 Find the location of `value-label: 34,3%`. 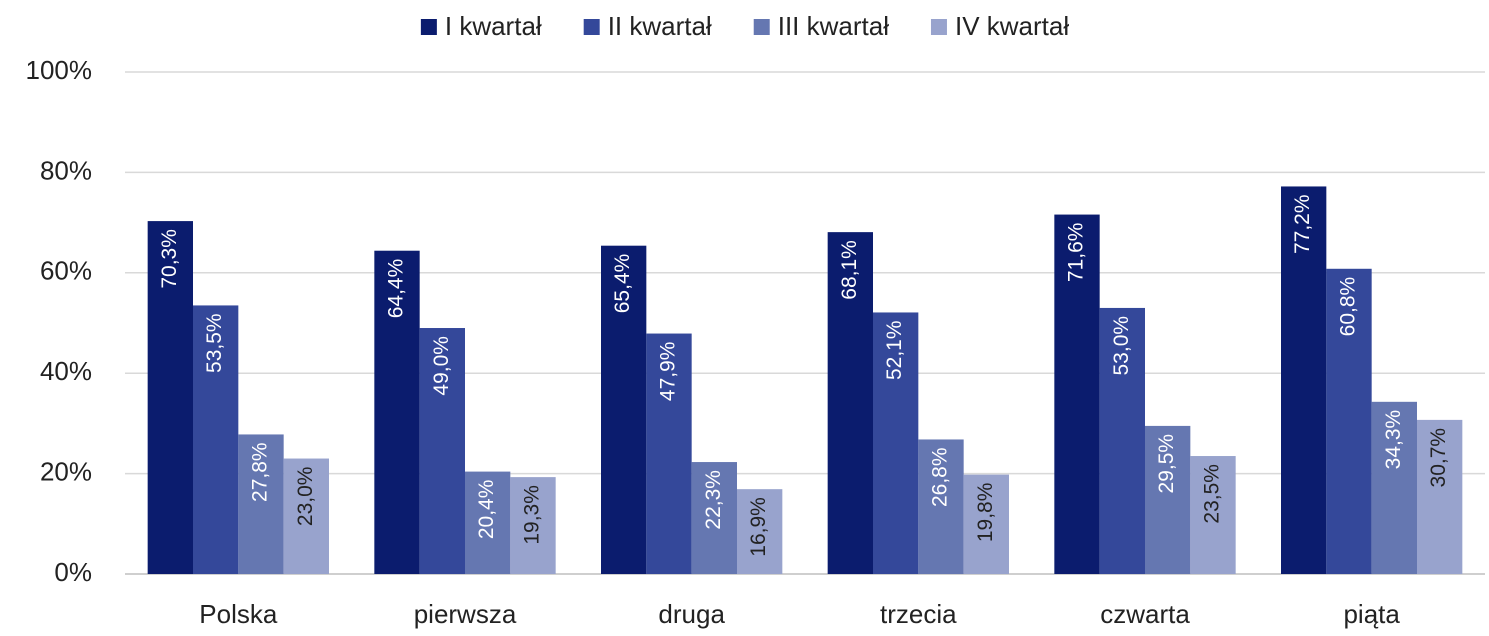

value-label: 34,3% is located at coordinates (1393, 440).